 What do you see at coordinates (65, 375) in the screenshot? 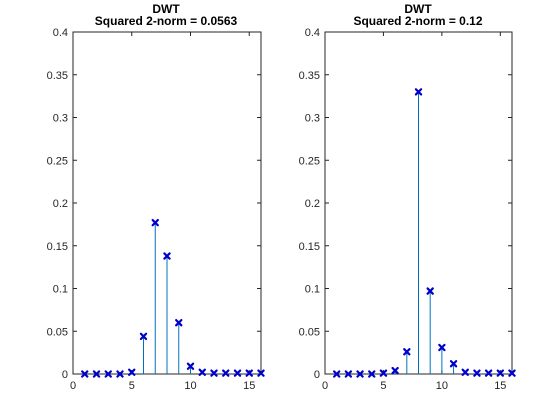
I see `chart-left-ytick-label: 0` at bounding box center [65, 375].